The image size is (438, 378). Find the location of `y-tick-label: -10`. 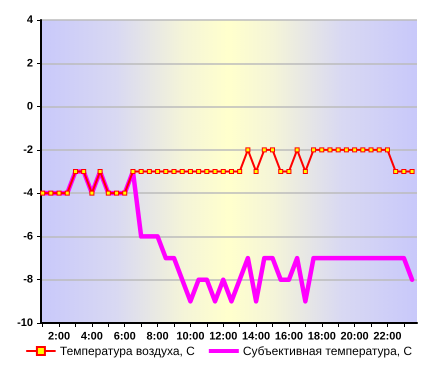

y-tick-label: -10 is located at coordinates (25, 323).